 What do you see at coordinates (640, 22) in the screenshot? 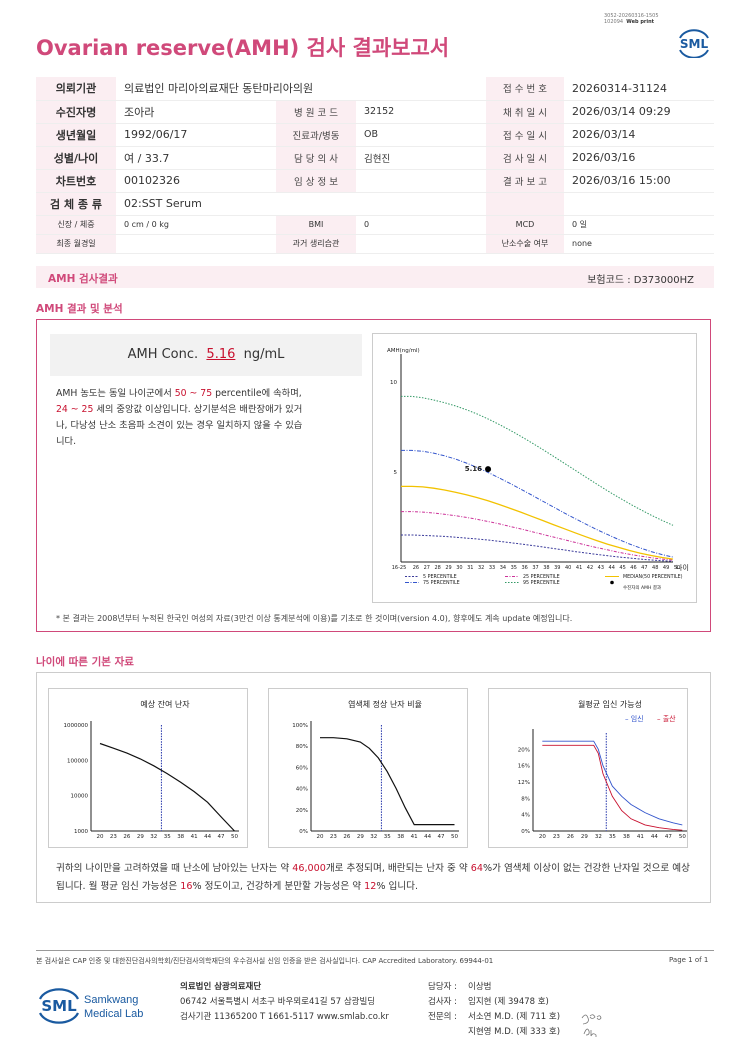
I see `web-print-label: Web print` at bounding box center [640, 22].